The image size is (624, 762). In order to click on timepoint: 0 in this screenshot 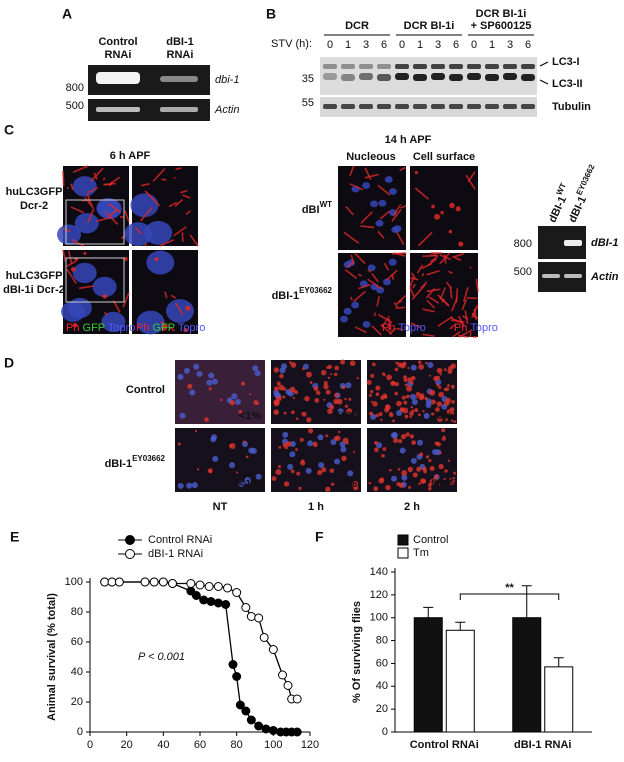, I will do `click(402, 45)`.